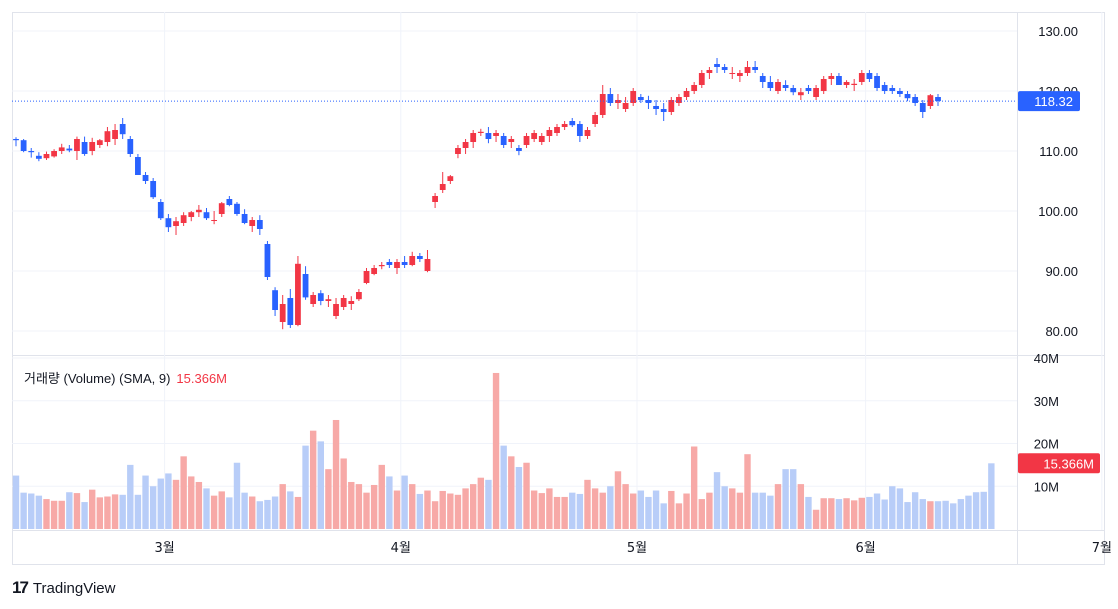  Describe the element at coordinates (1049, 101) in the screenshot. I see `last-price-badge` at that location.